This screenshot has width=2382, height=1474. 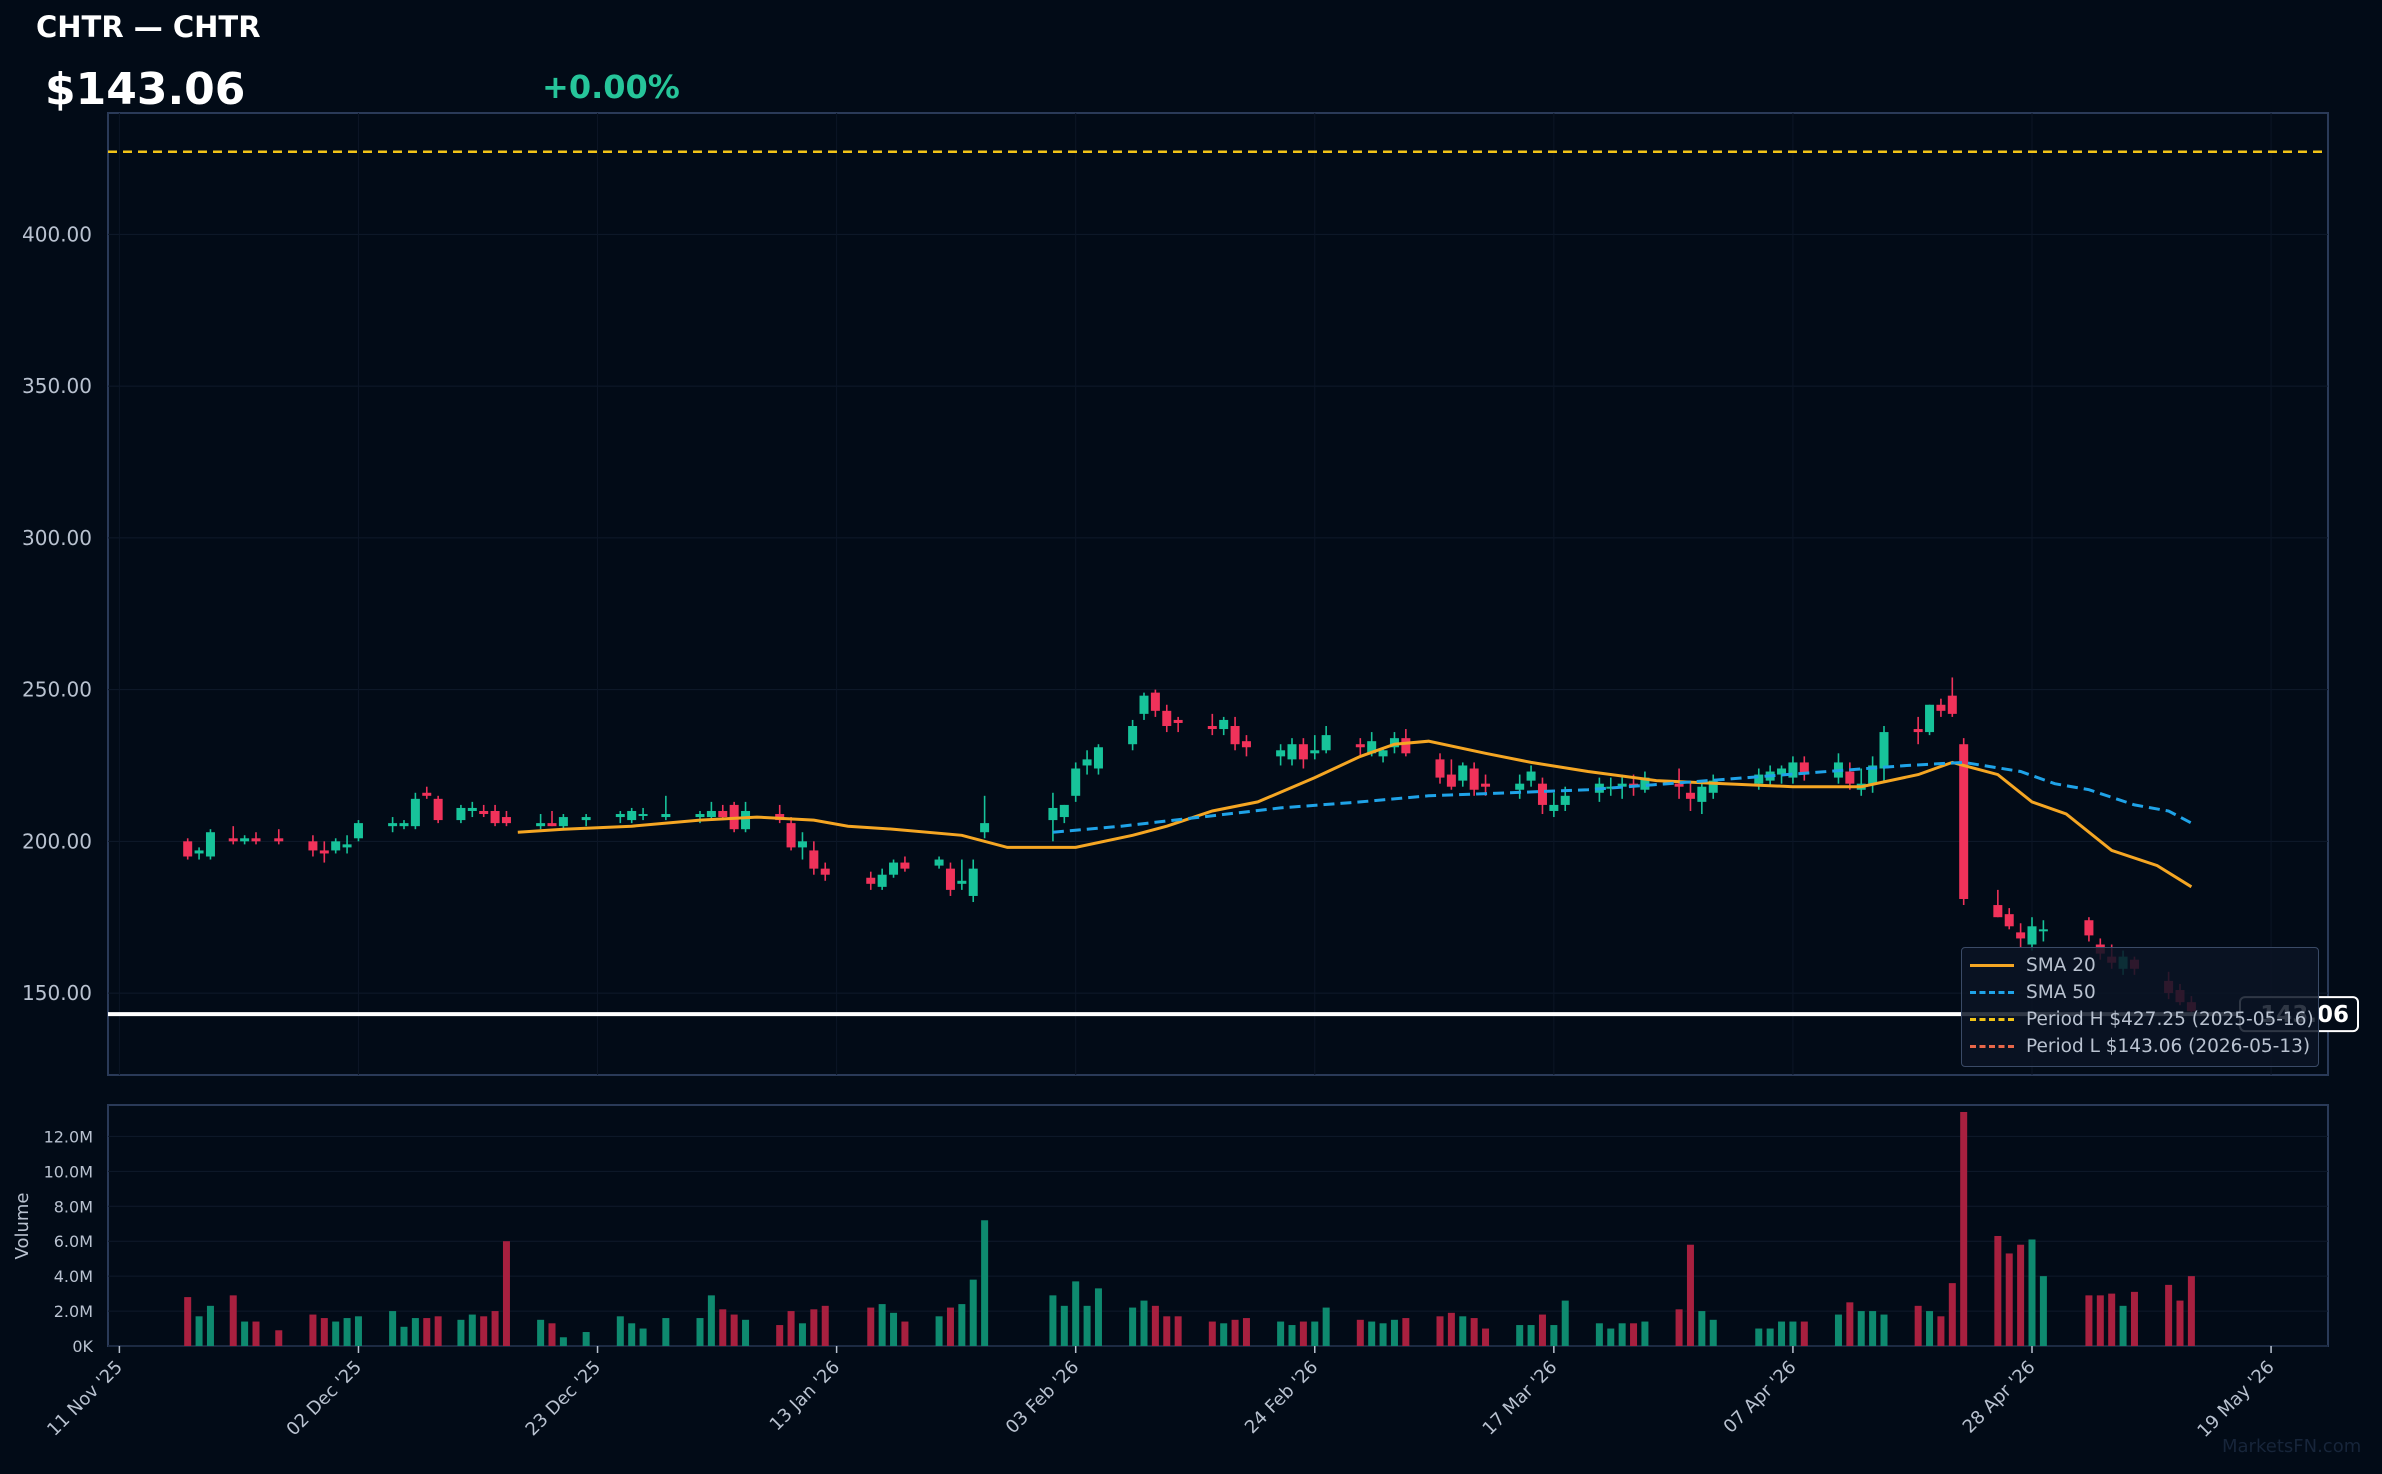 What do you see at coordinates (1992, 1019) in the screenshot?
I see `period-high-swatch` at bounding box center [1992, 1019].